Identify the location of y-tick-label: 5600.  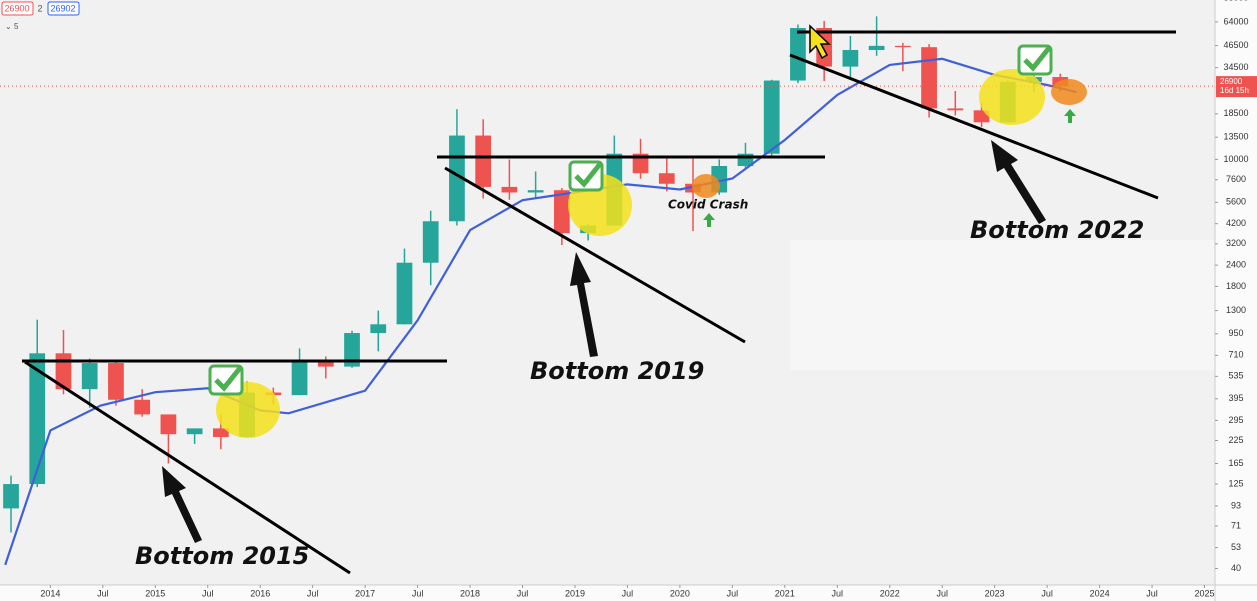
(1236, 202).